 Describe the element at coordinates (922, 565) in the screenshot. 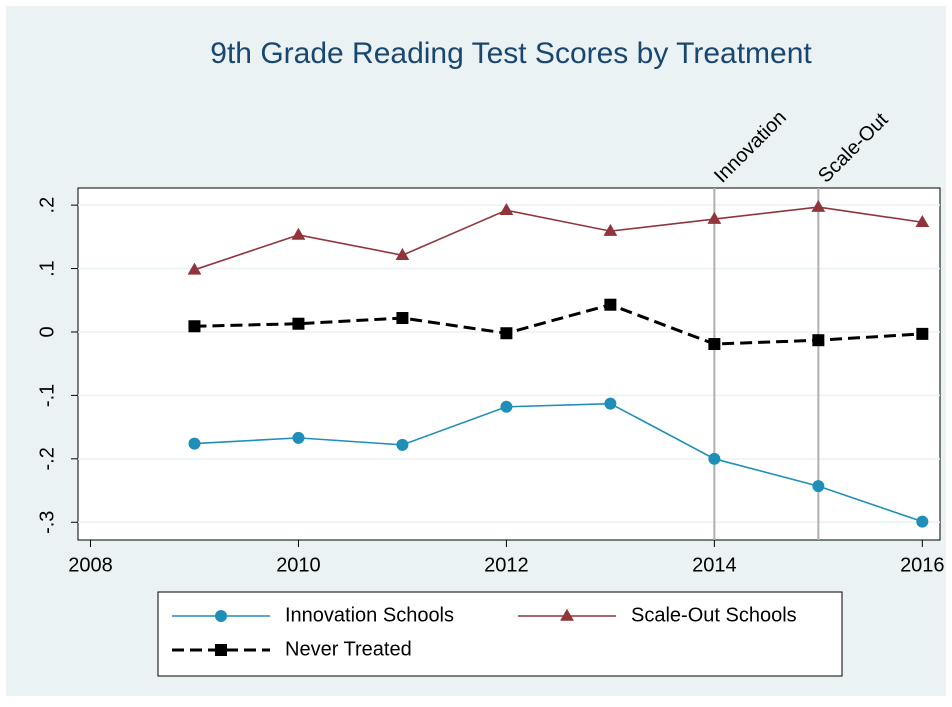

I see `x-tick-label: 2016` at that location.